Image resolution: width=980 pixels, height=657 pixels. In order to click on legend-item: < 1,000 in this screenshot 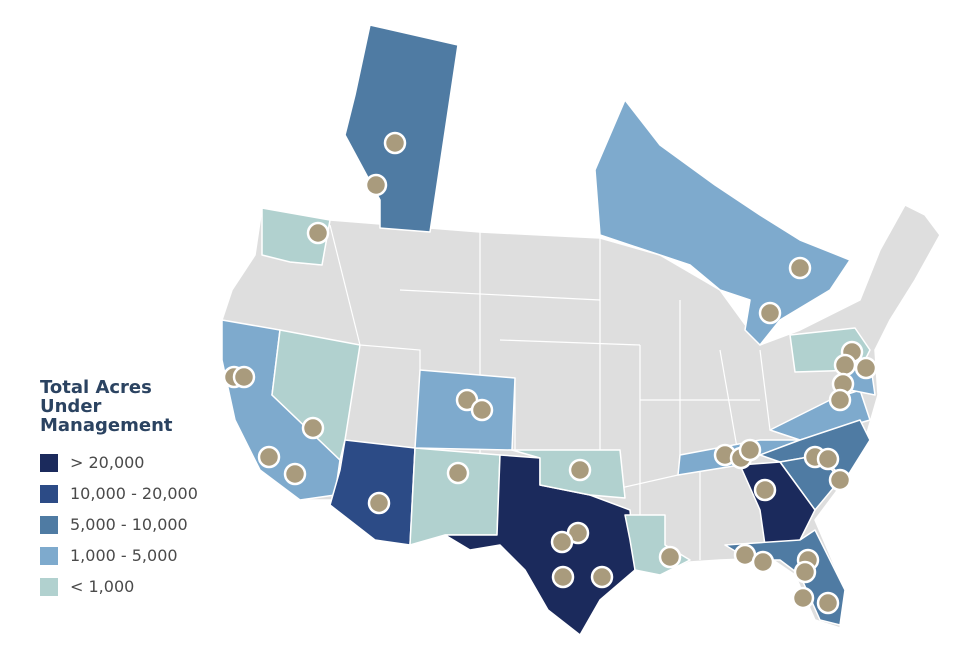, I will do `click(160, 586)`.